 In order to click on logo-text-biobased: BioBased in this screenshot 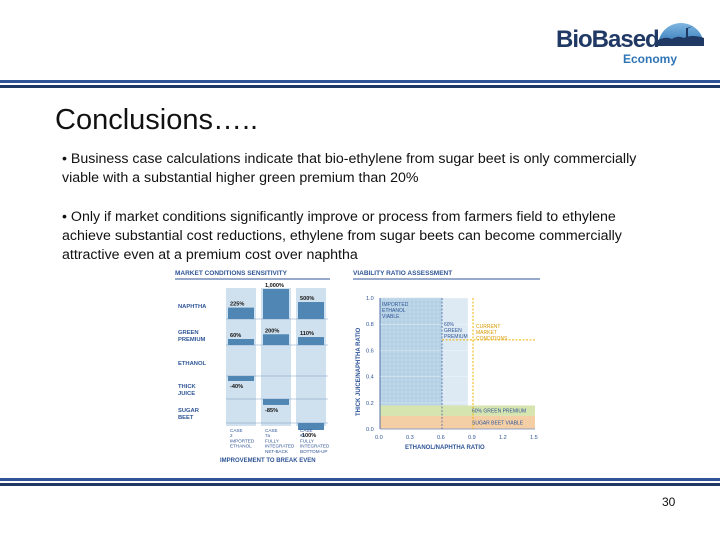, I will do `click(608, 39)`.